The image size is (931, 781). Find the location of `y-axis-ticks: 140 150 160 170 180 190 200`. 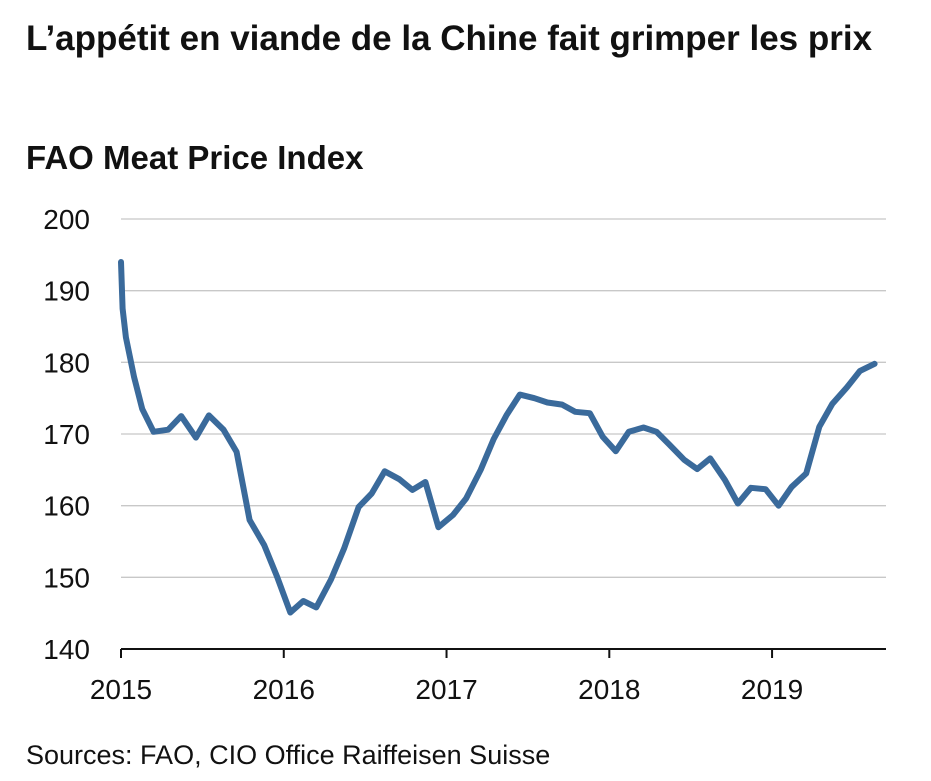

y-axis-ticks: 140 150 160 170 180 190 200 is located at coordinates (66, 434).